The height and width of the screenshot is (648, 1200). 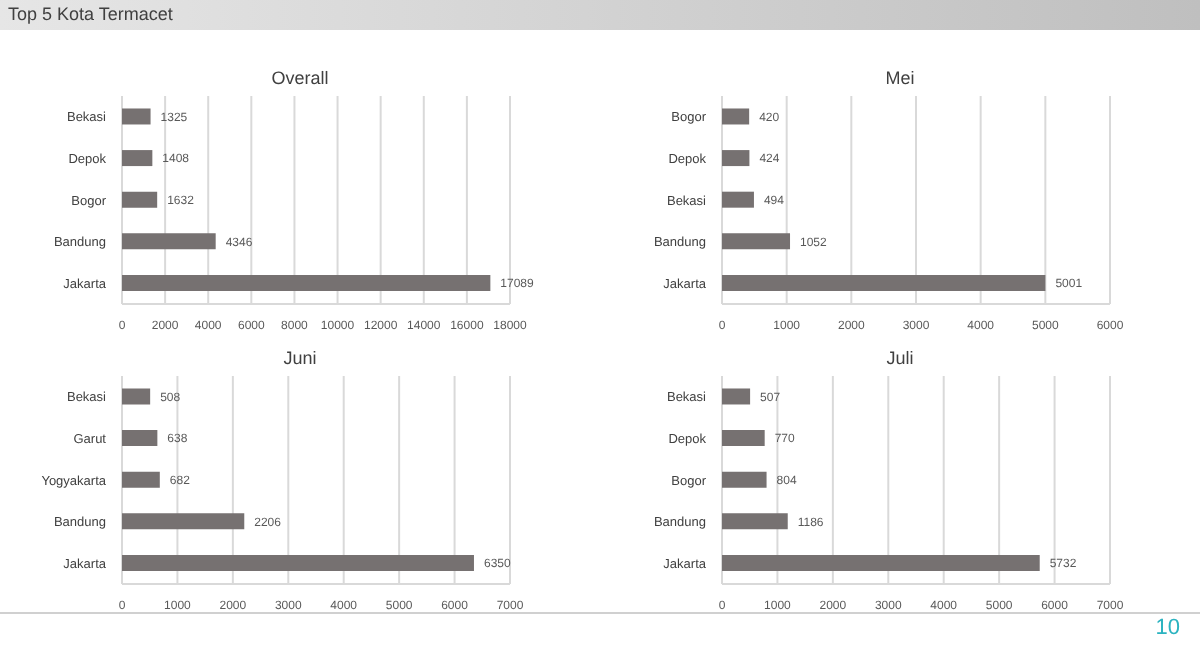 I want to click on text: 10, so click(x=1167, y=628).